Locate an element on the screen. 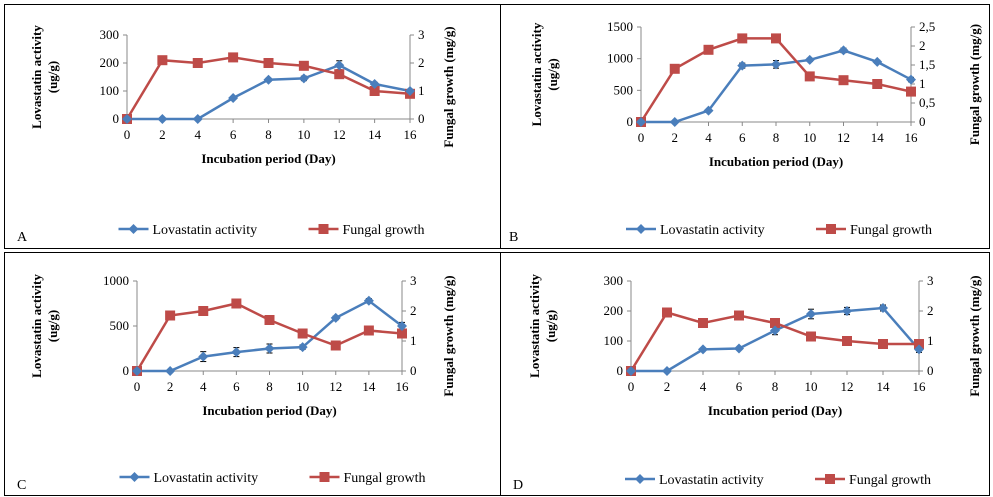  y-left-tick-label: 100 is located at coordinates (614, 340).